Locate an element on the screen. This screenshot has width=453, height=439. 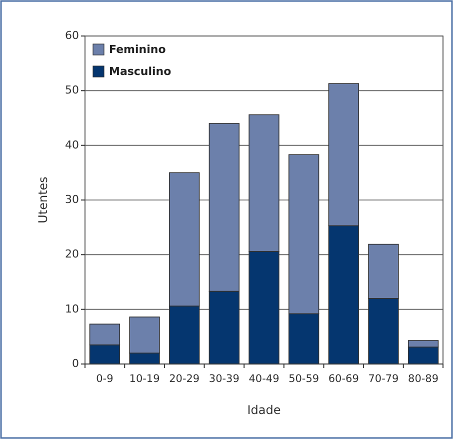
y-tick-label: 50 is located at coordinates (72, 90).